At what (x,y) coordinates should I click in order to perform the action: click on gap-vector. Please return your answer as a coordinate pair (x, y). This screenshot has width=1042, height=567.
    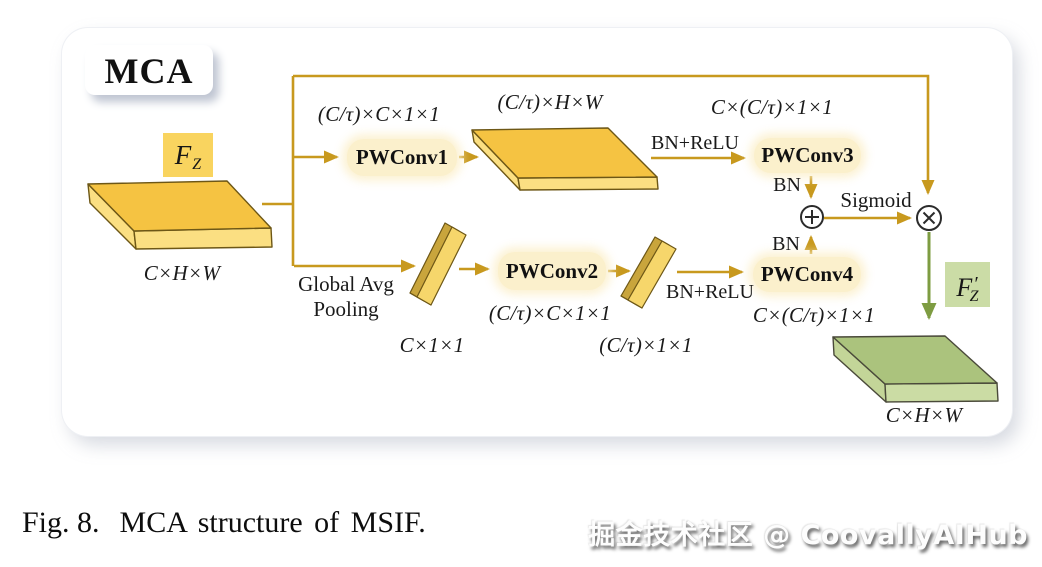
    Looking at the image, I should click on (438, 264).